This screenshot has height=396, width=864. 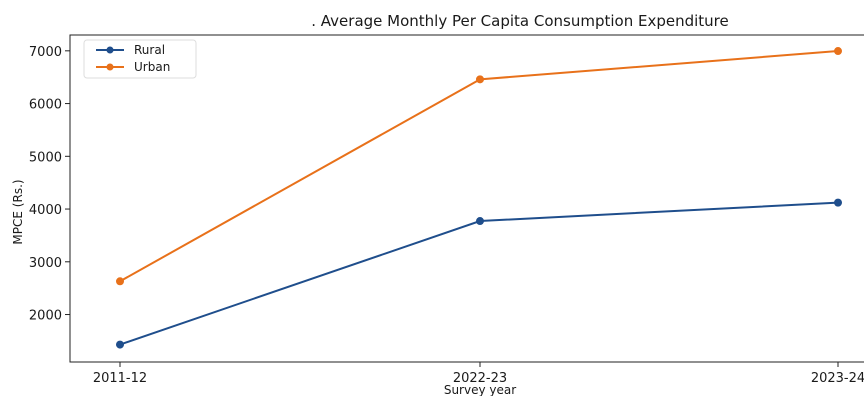 I want to click on y-tick-label: 2000, so click(x=45, y=316).